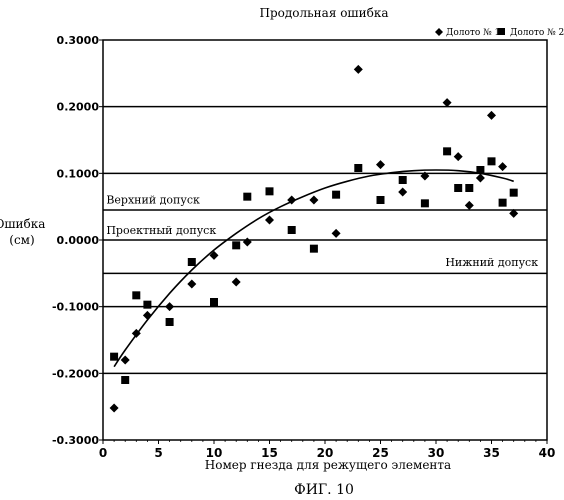 Image resolution: width=564 pixels, height=500 pixels. Describe the element at coordinates (324, 490) in the screenshot. I see `figure-caption: ФИГ. 10` at that location.